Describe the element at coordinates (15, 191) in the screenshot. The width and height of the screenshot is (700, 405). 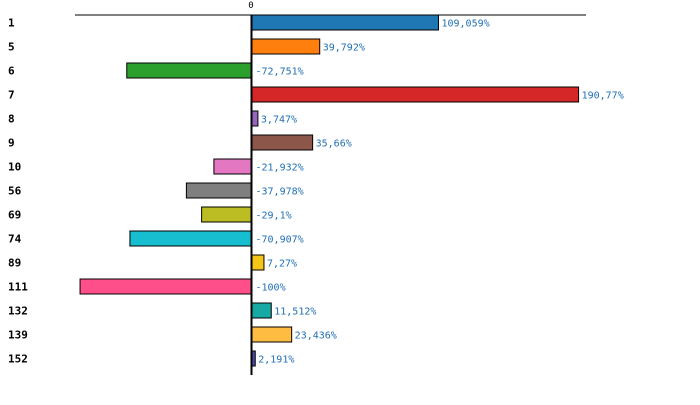
I see `category-label: 56` at that location.